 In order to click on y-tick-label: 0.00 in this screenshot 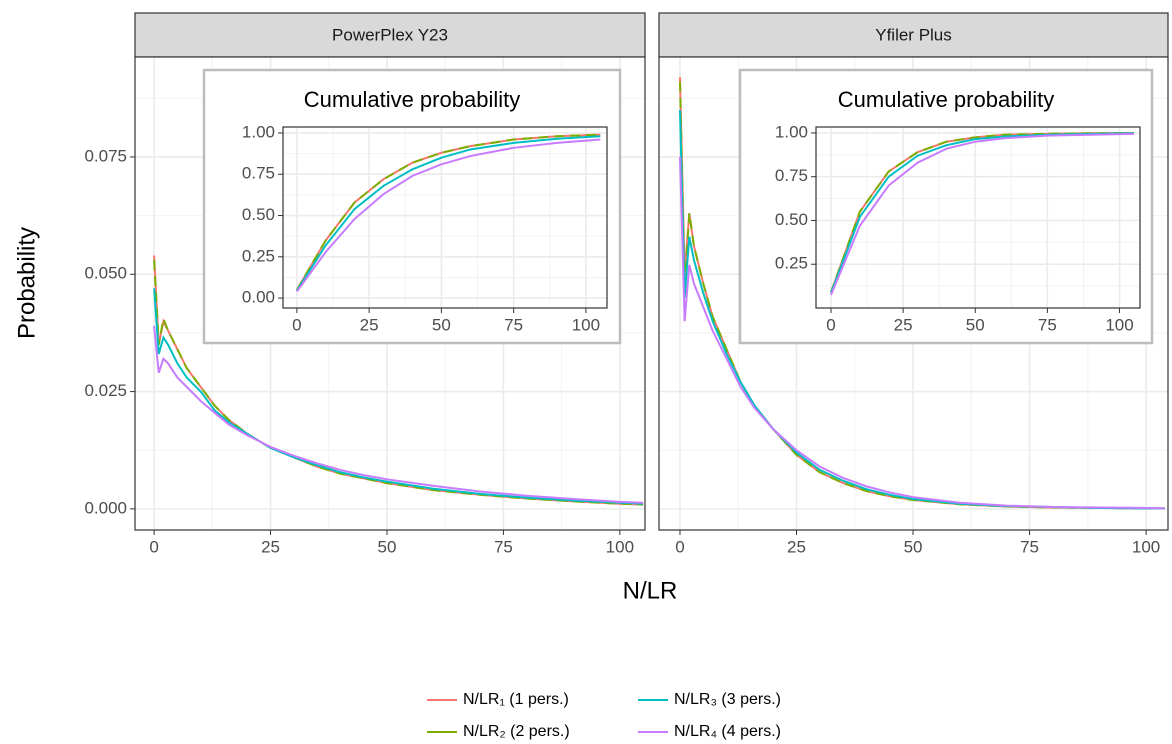, I will do `click(258, 297)`.